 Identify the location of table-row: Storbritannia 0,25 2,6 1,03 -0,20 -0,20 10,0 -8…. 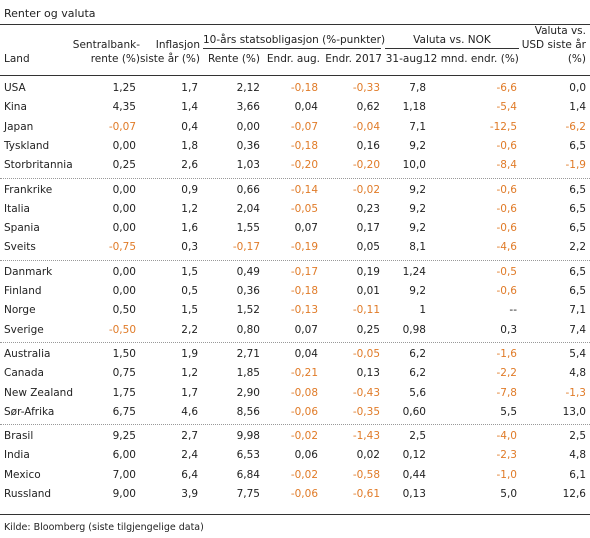
(295, 166).